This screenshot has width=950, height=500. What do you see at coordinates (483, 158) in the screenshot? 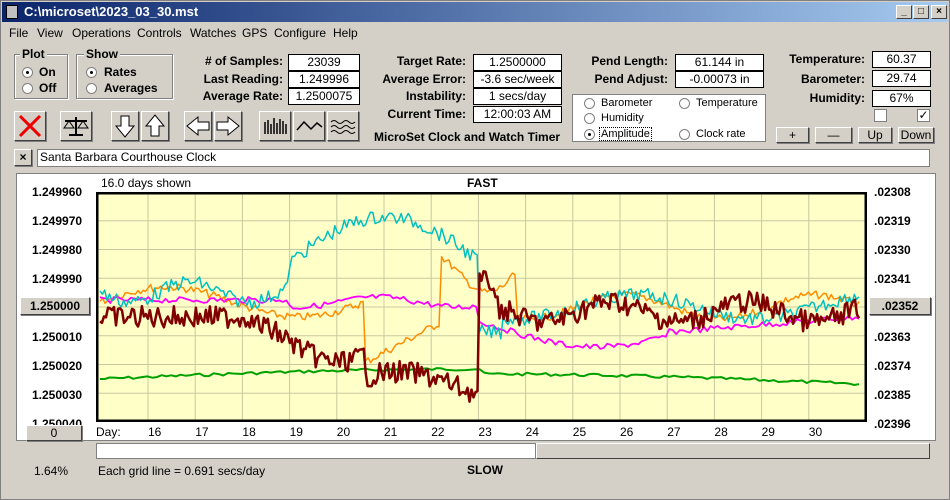
I see `watch-name-field: Santa Barbara Courthouse Clock` at bounding box center [483, 158].